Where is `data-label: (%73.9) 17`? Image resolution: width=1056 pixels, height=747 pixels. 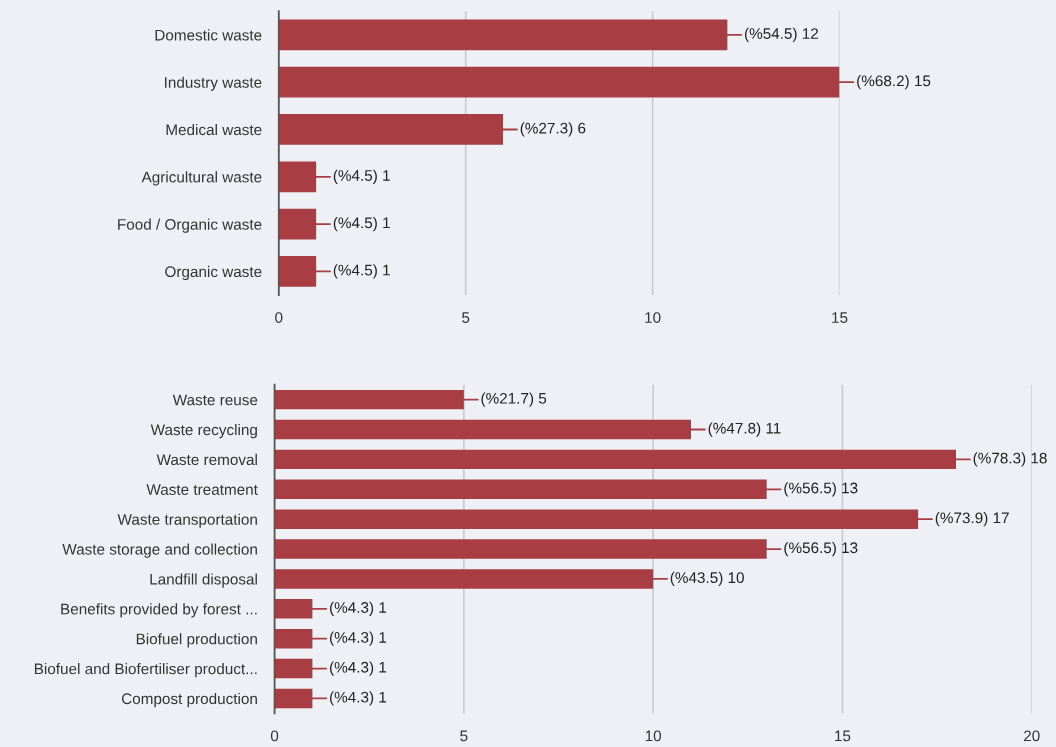 data-label: (%73.9) 17 is located at coordinates (972, 519).